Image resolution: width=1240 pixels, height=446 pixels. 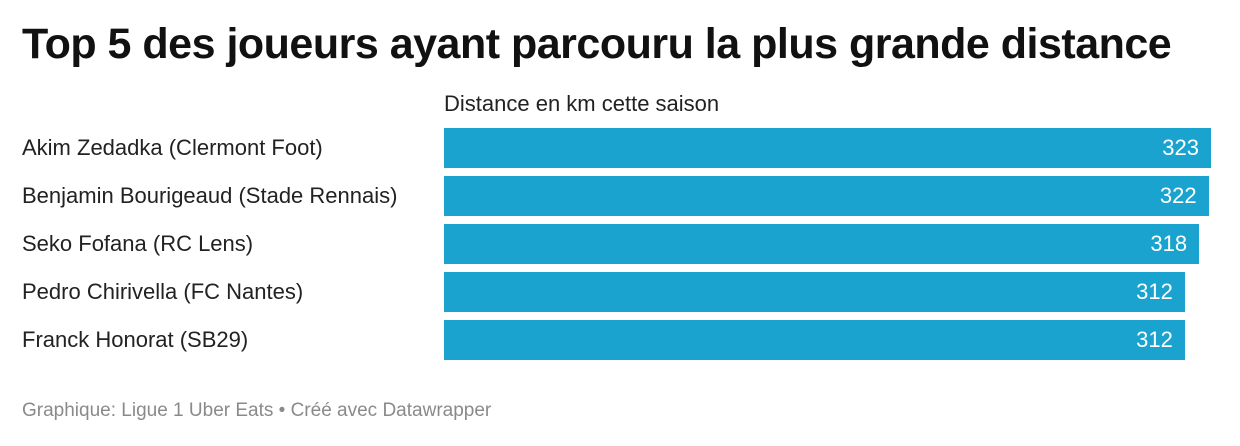 I want to click on bar-row: Benjamin Bourigeaud (Stade Rennais) 322, so click(x=620, y=196).